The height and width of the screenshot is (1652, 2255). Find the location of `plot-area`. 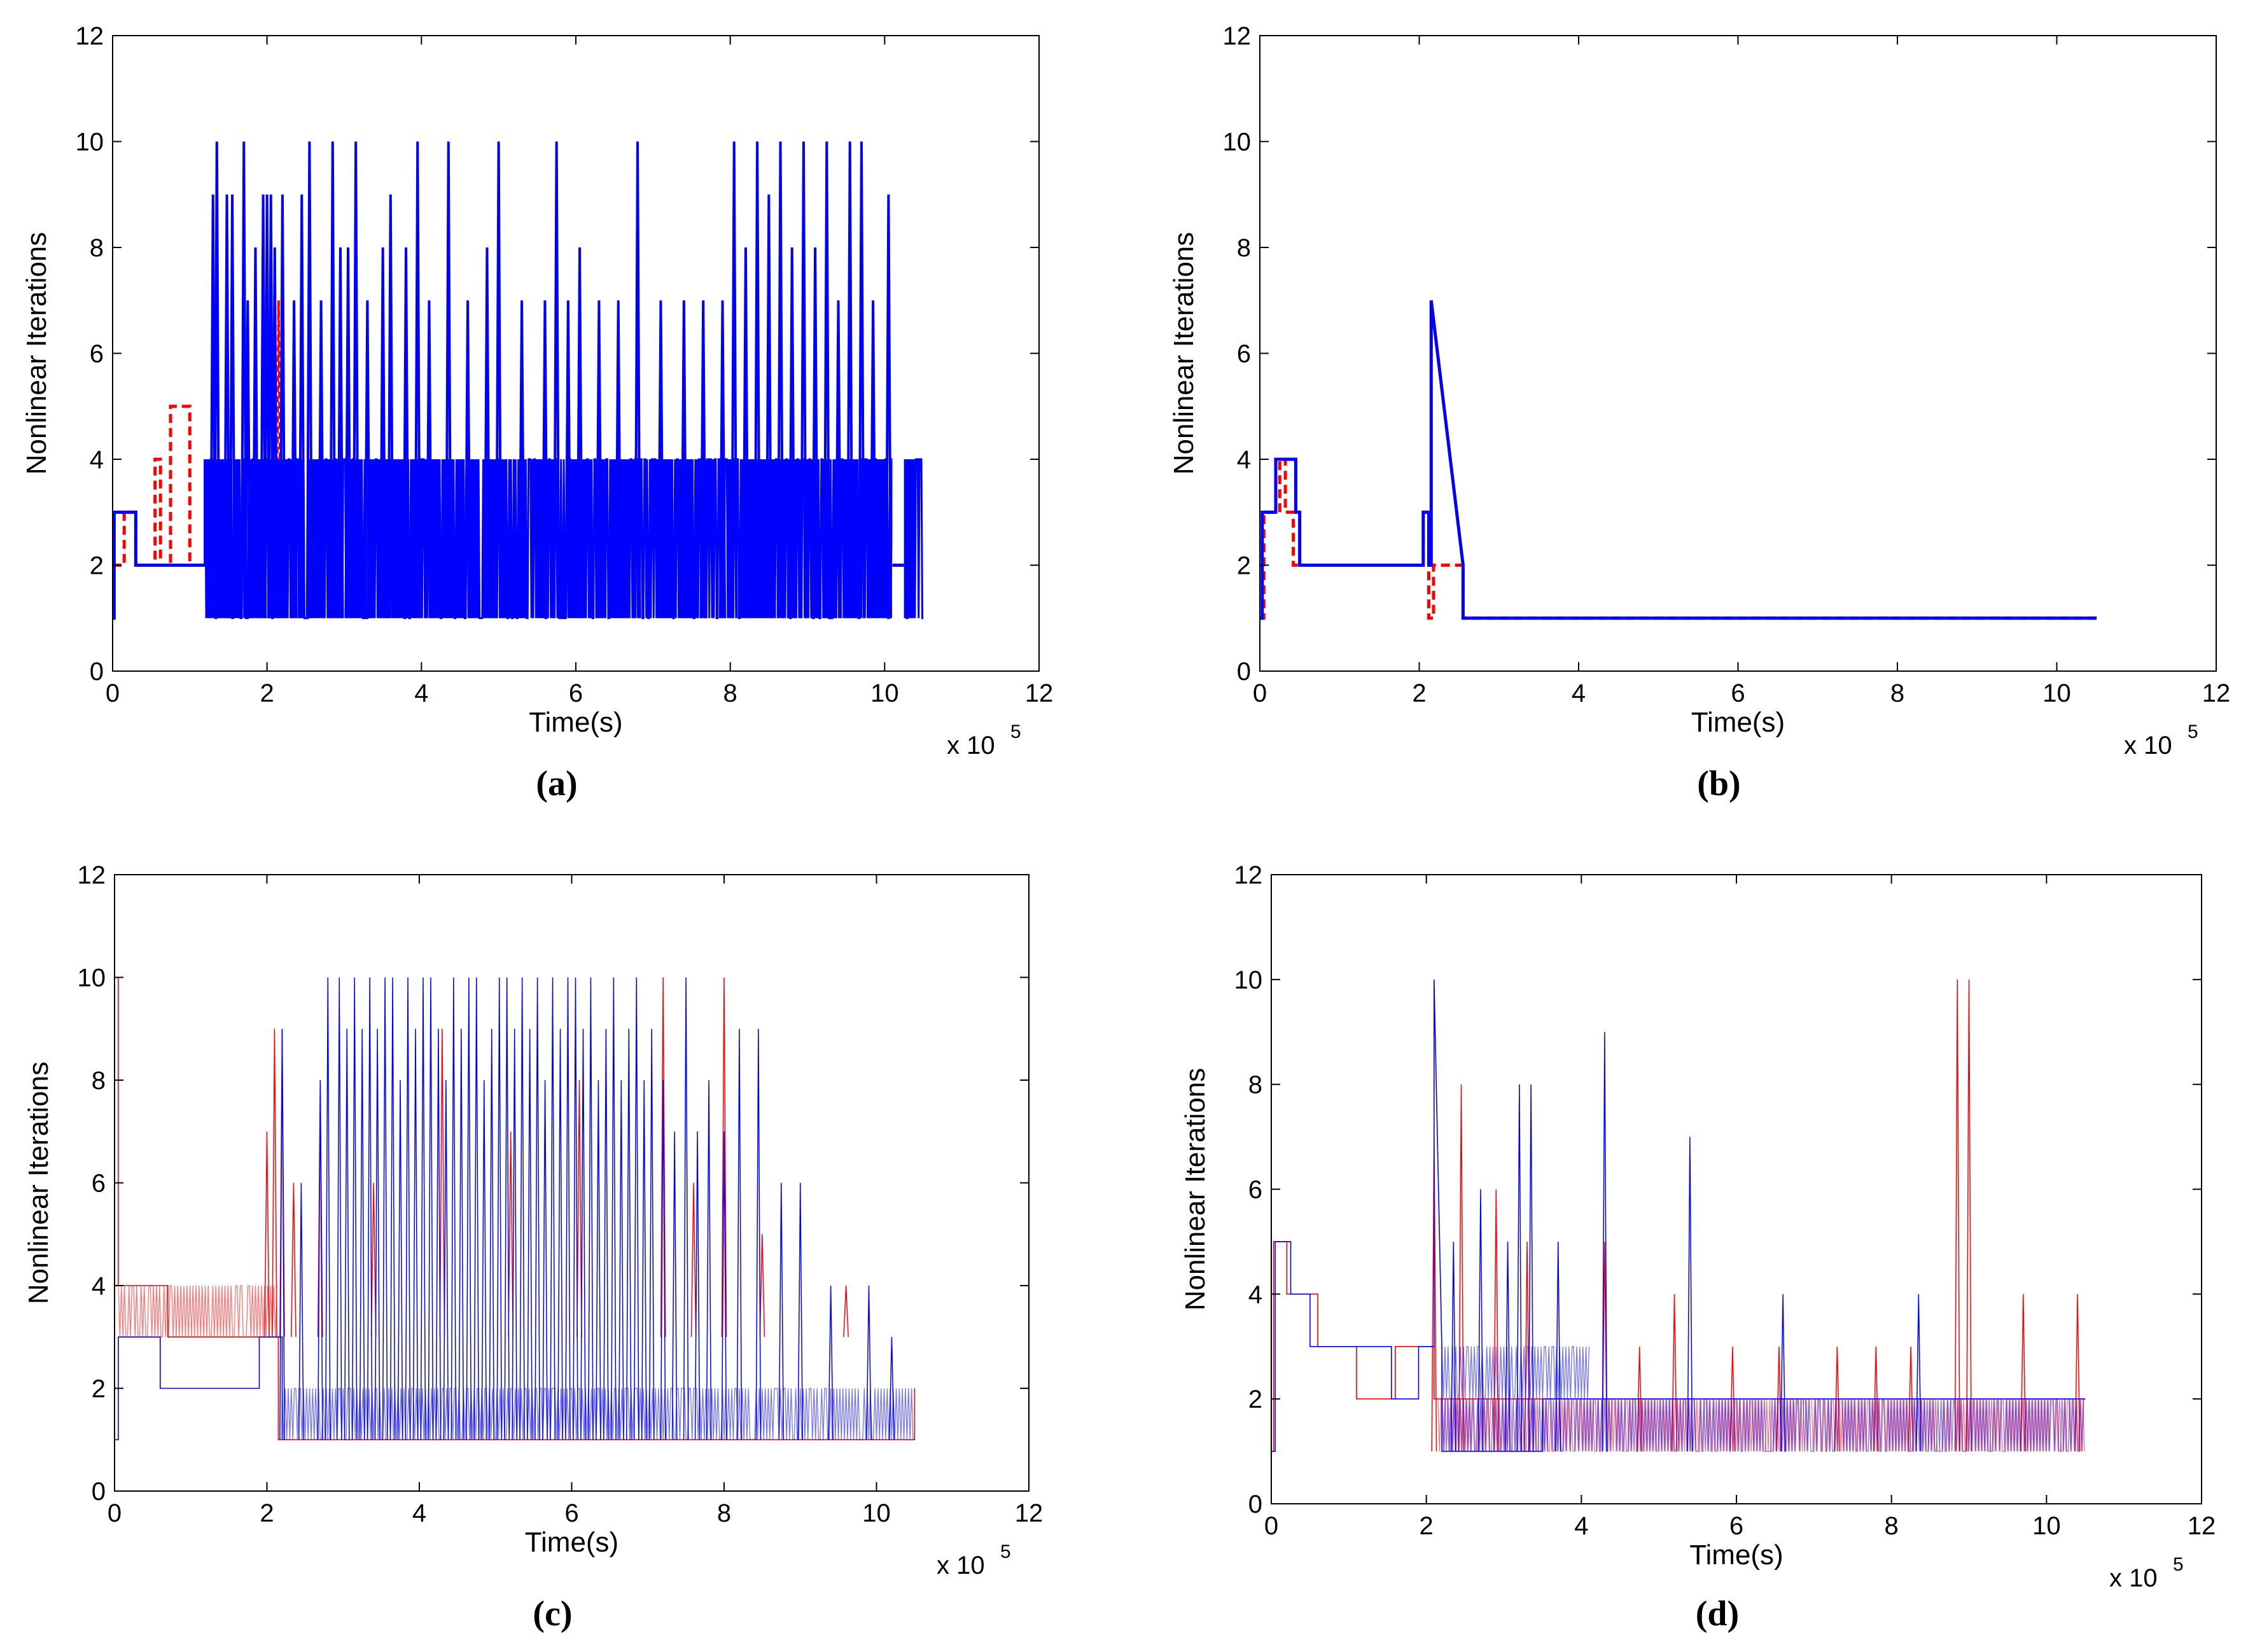

plot-area is located at coordinates (1679, 460).